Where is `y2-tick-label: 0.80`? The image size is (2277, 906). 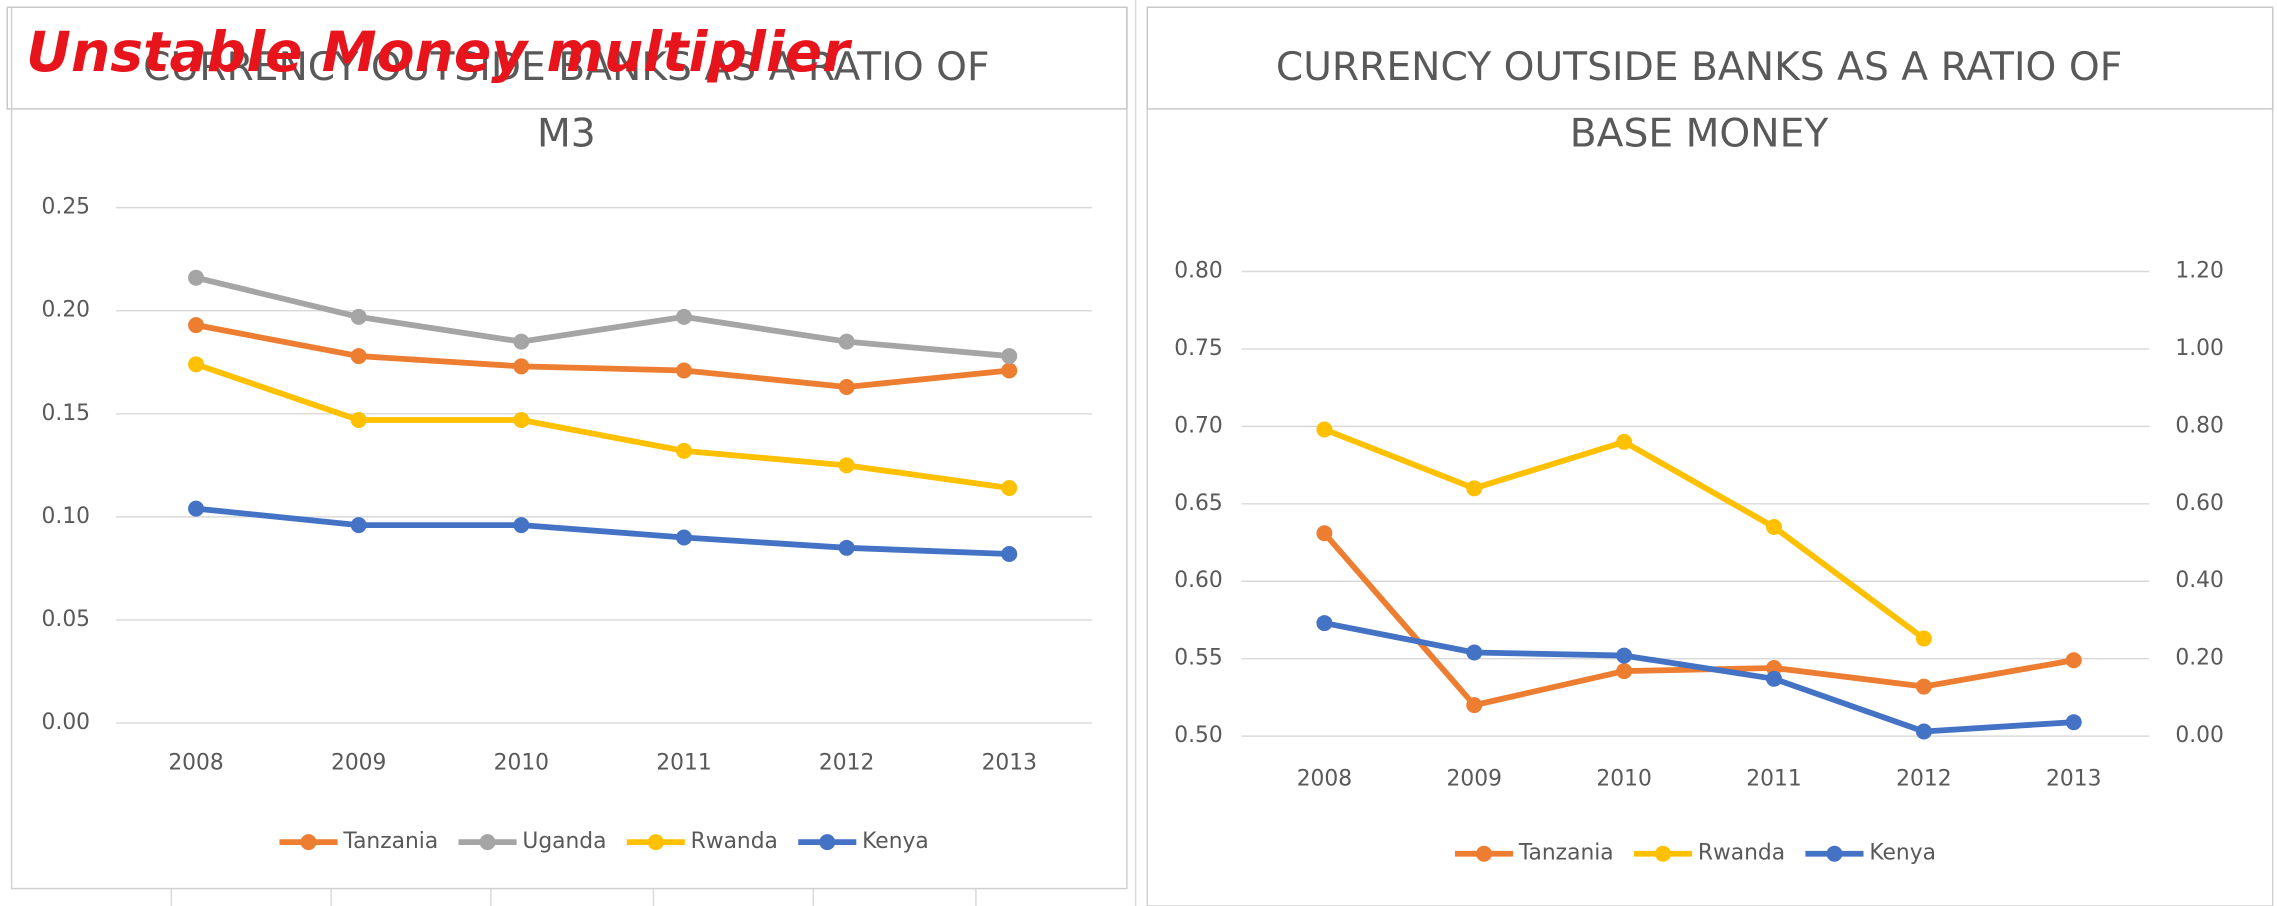
y2-tick-label: 0.80 is located at coordinates (2199, 425).